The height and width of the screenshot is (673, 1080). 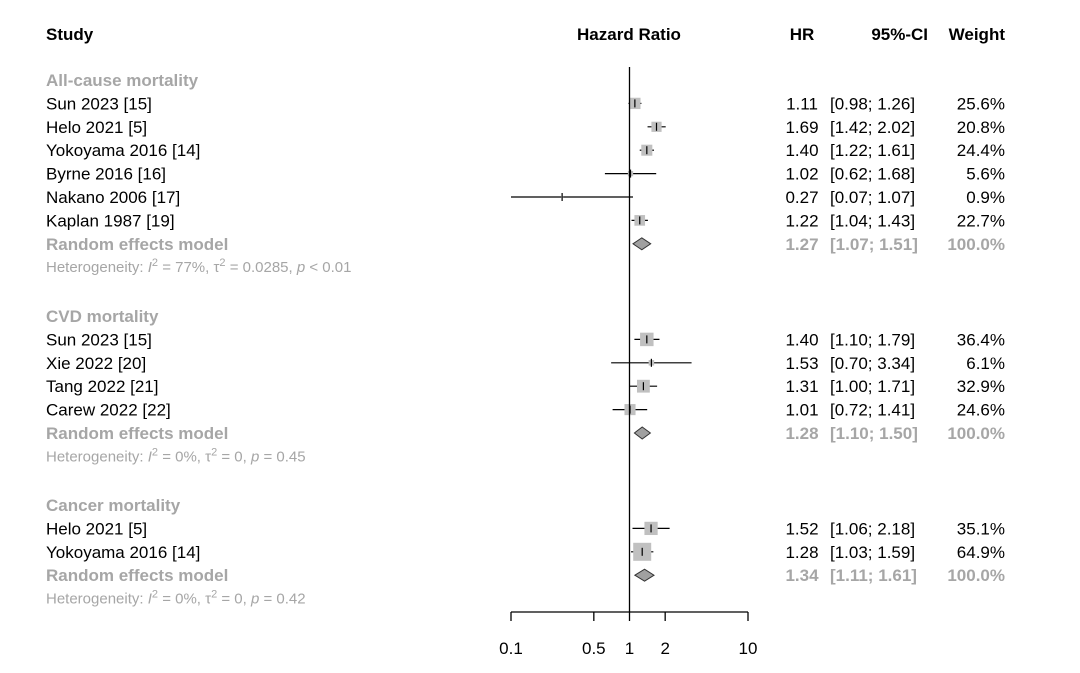 What do you see at coordinates (981, 150) in the screenshot?
I see `weight-value: 24.4%` at bounding box center [981, 150].